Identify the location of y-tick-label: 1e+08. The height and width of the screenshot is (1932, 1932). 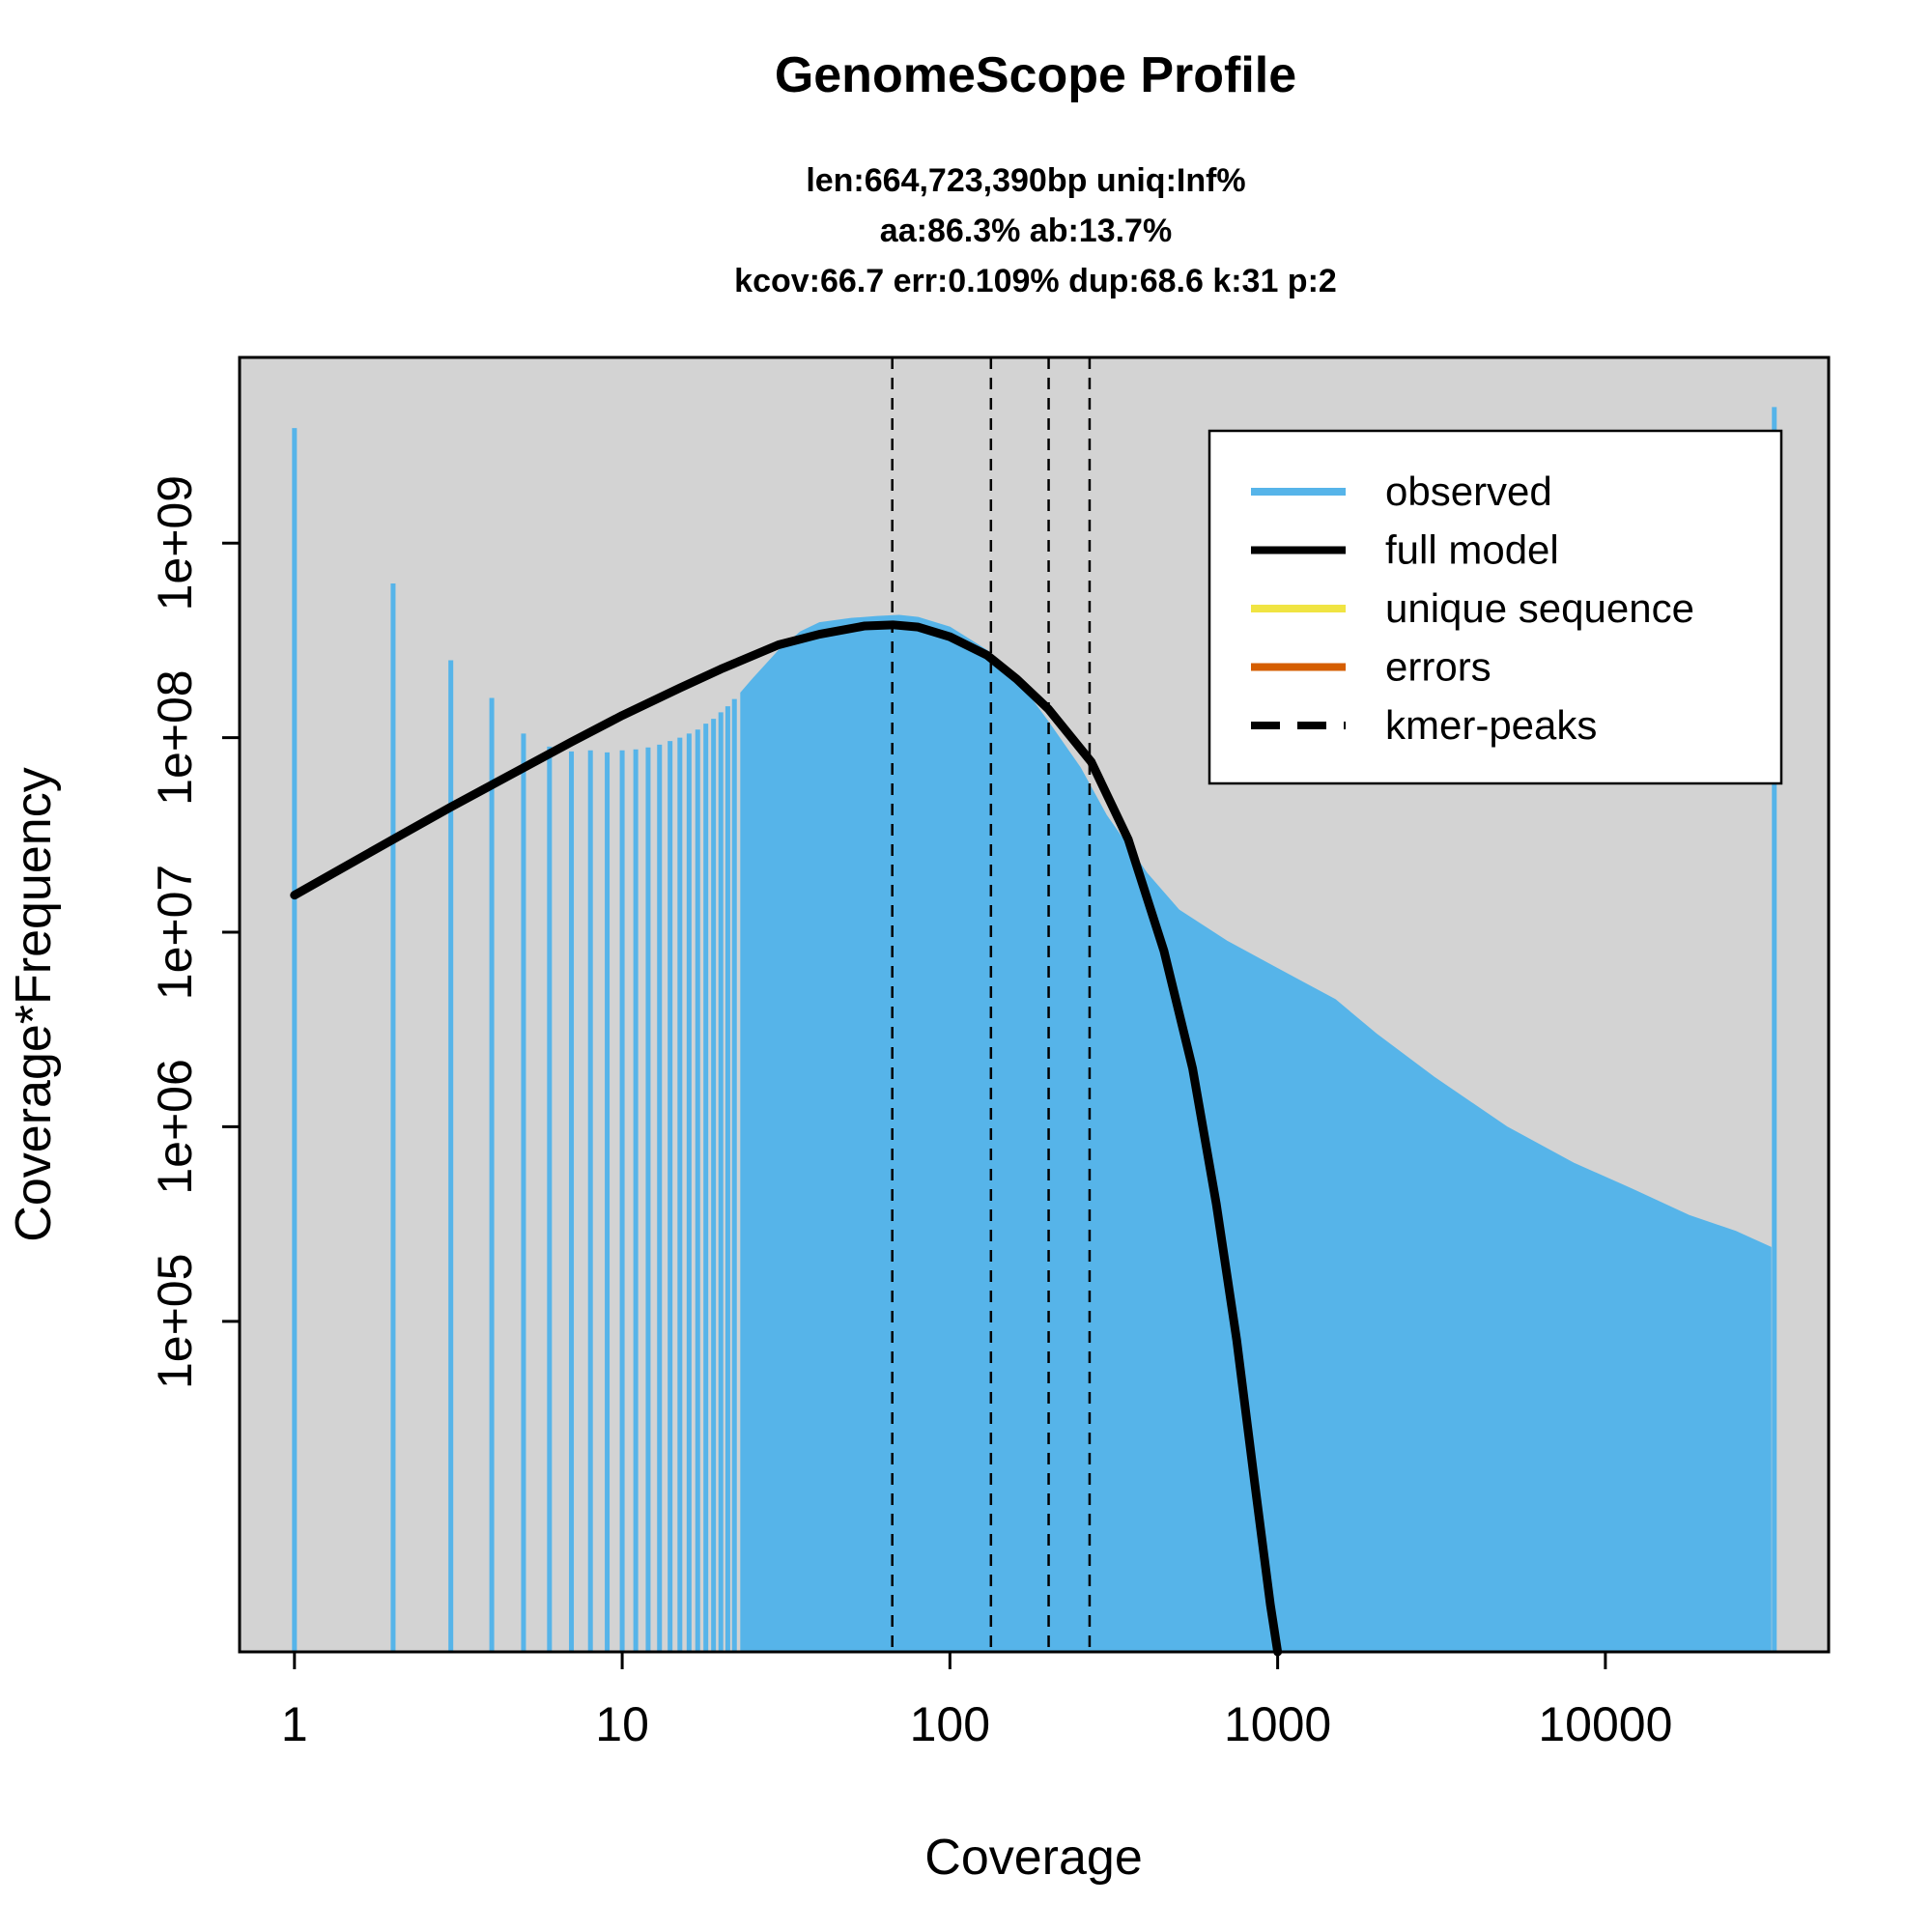
(175, 737).